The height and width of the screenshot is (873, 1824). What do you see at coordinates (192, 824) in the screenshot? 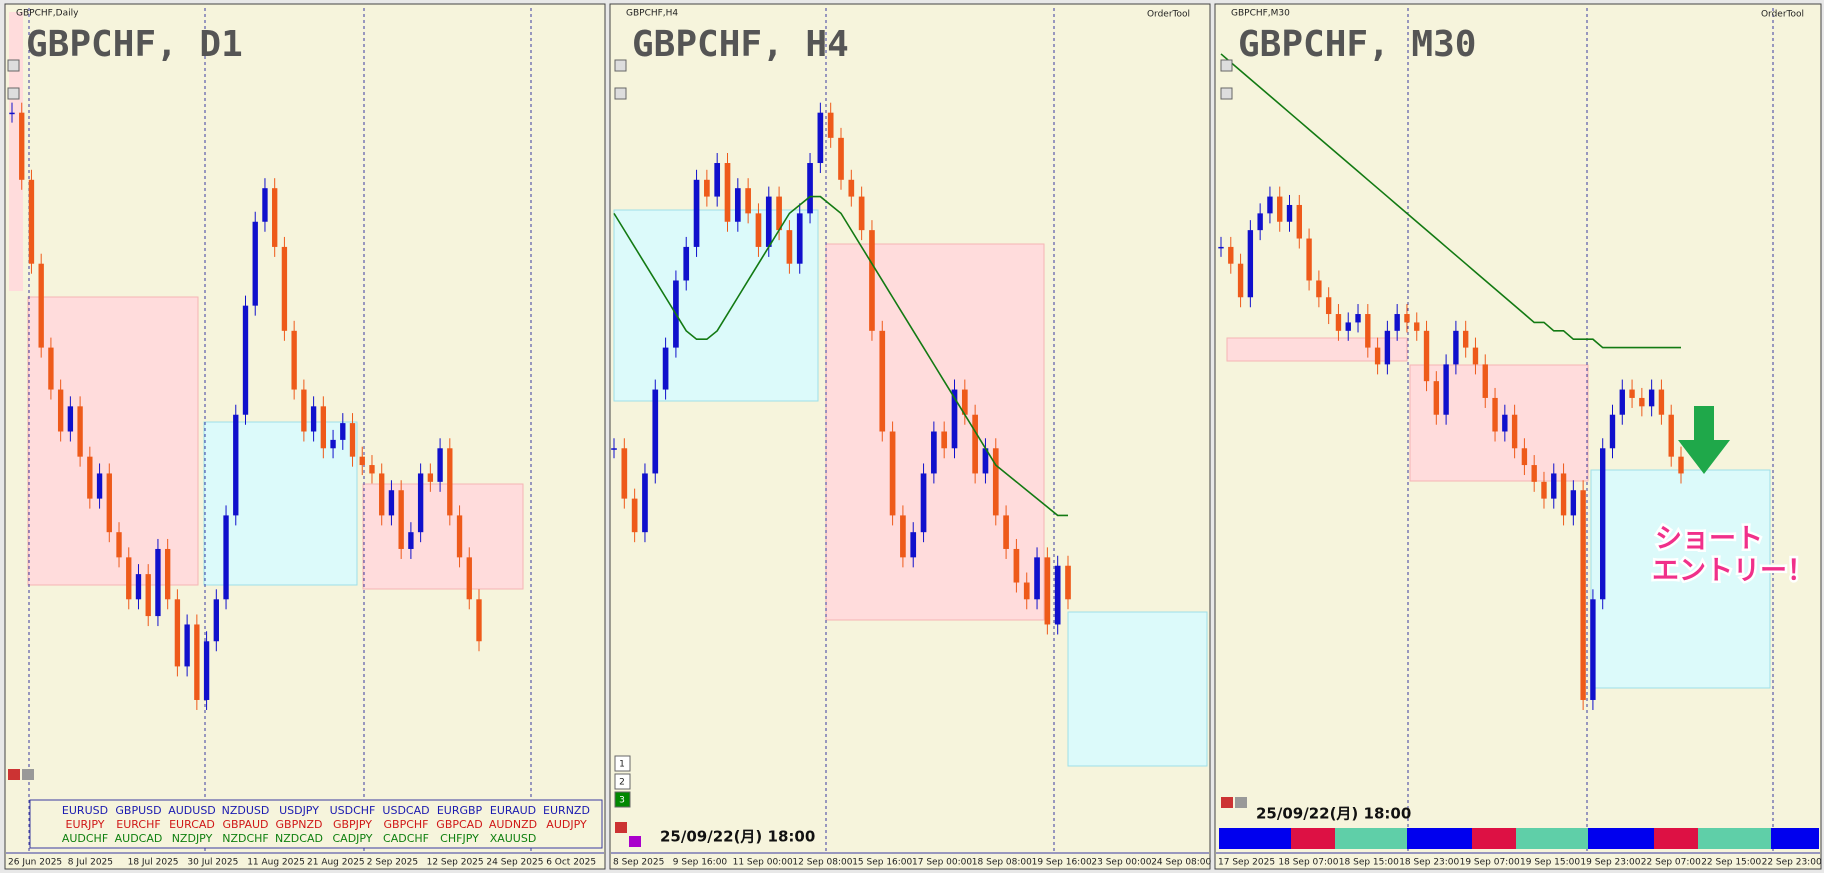
I see `pair-button: EURCAD` at bounding box center [192, 824].